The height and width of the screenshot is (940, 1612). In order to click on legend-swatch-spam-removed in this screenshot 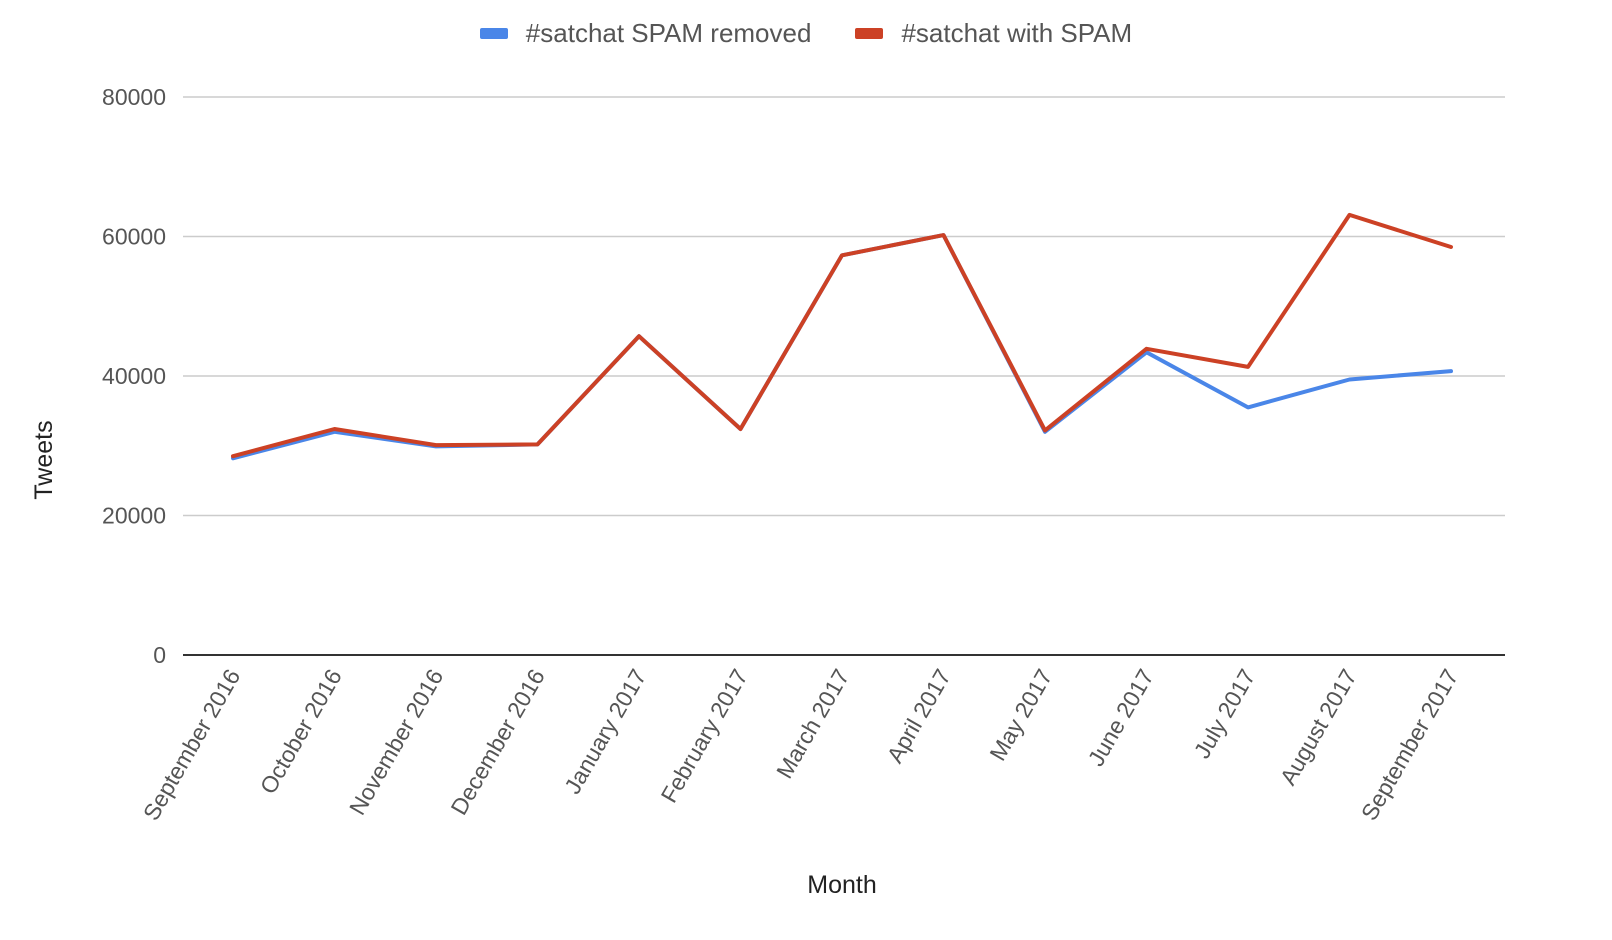, I will do `click(493, 33)`.